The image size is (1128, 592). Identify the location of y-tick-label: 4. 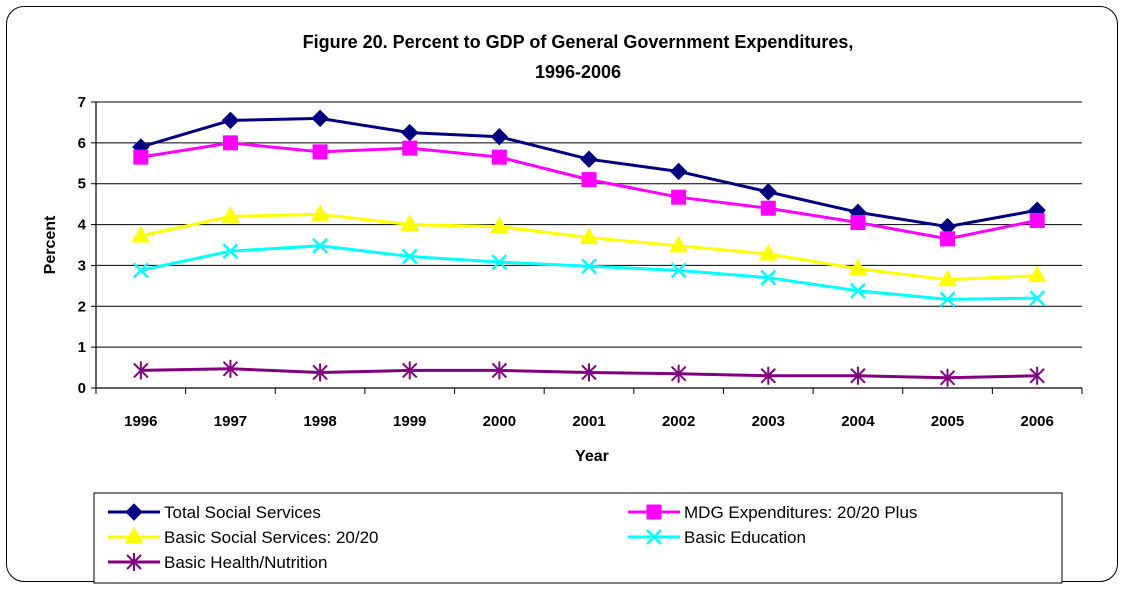
(82, 225).